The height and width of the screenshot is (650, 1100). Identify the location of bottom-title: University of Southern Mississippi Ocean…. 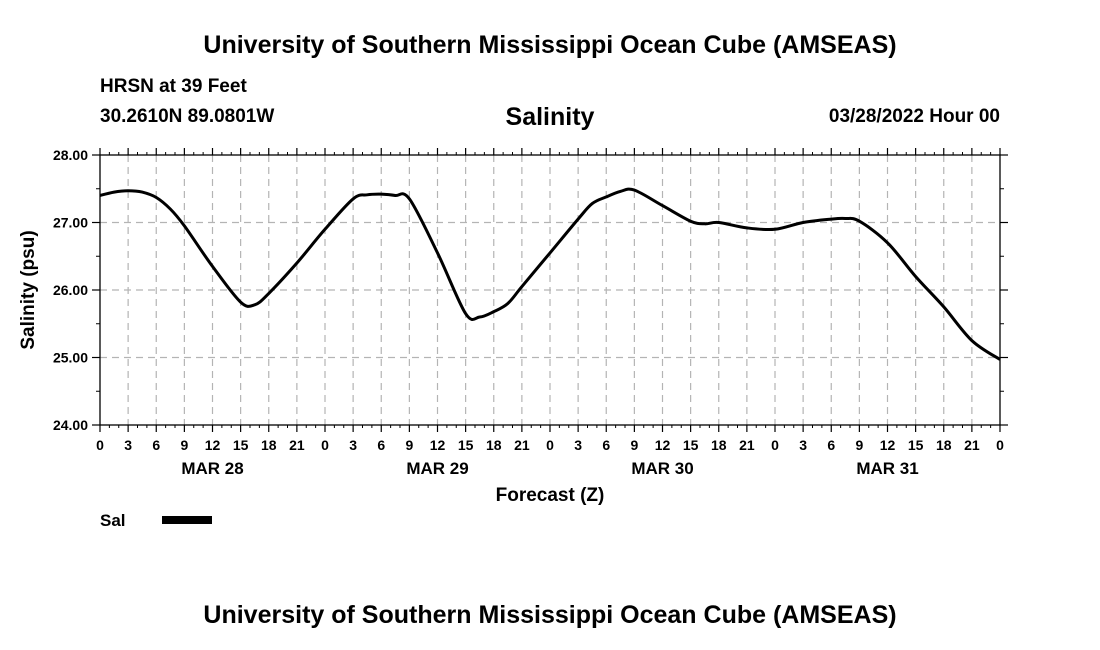
(550, 615).